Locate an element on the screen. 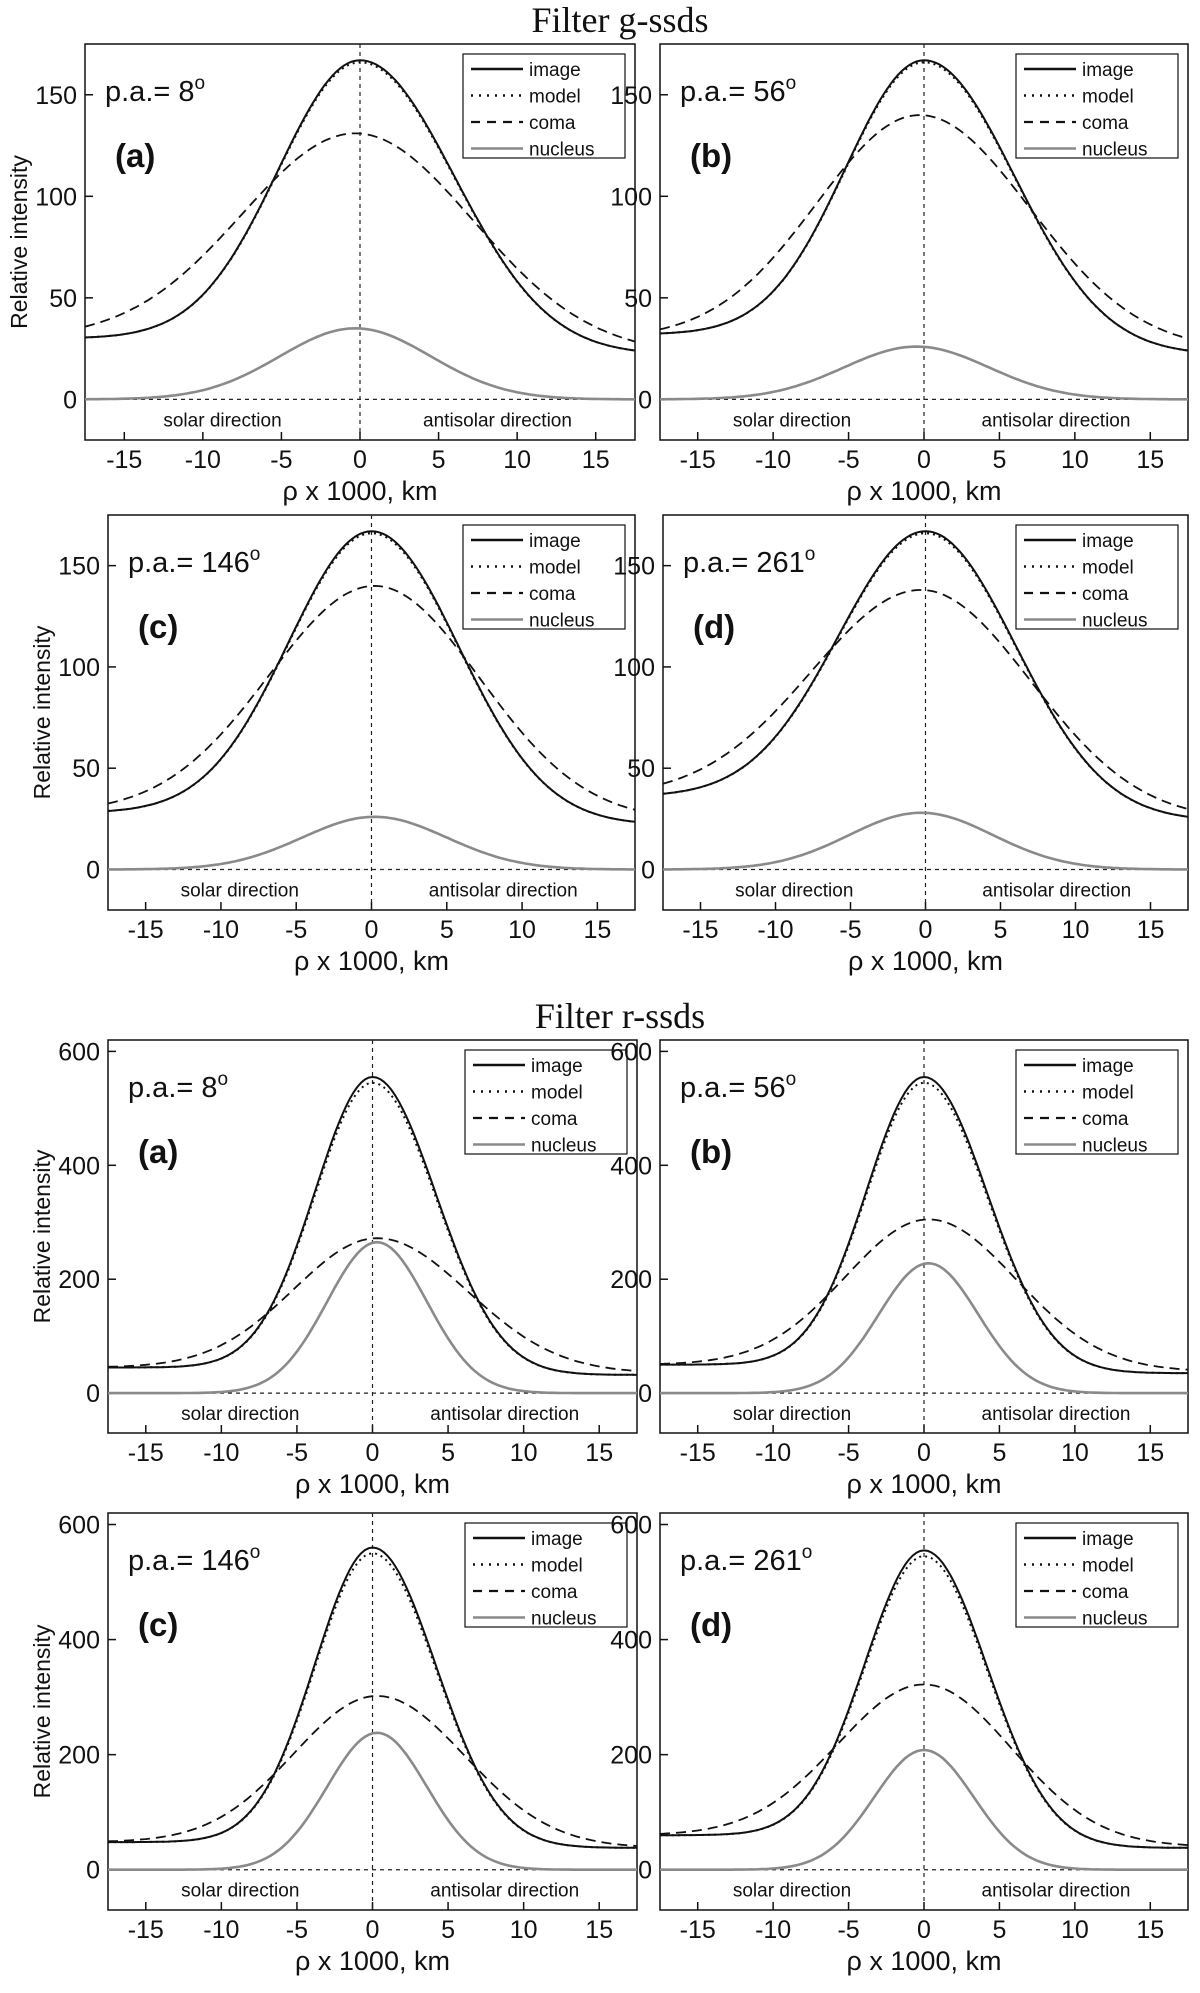 The height and width of the screenshot is (1993, 1200). y-tick-label: 100 is located at coordinates (56, 197).